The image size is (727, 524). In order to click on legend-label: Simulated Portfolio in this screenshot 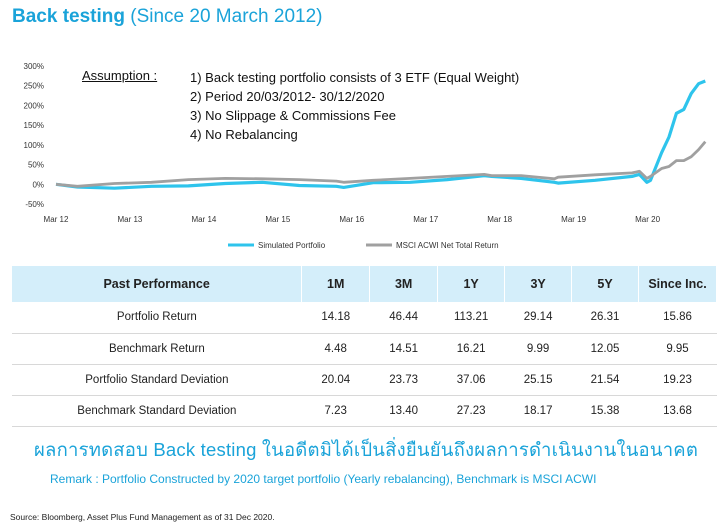, I will do `click(292, 245)`.